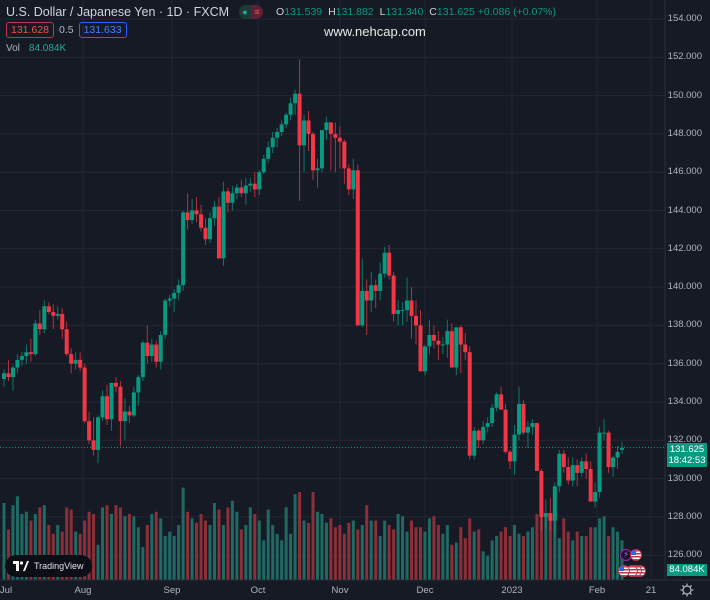  Describe the element at coordinates (30, 30) in the screenshot. I see `sell-button: 131.628` at that location.